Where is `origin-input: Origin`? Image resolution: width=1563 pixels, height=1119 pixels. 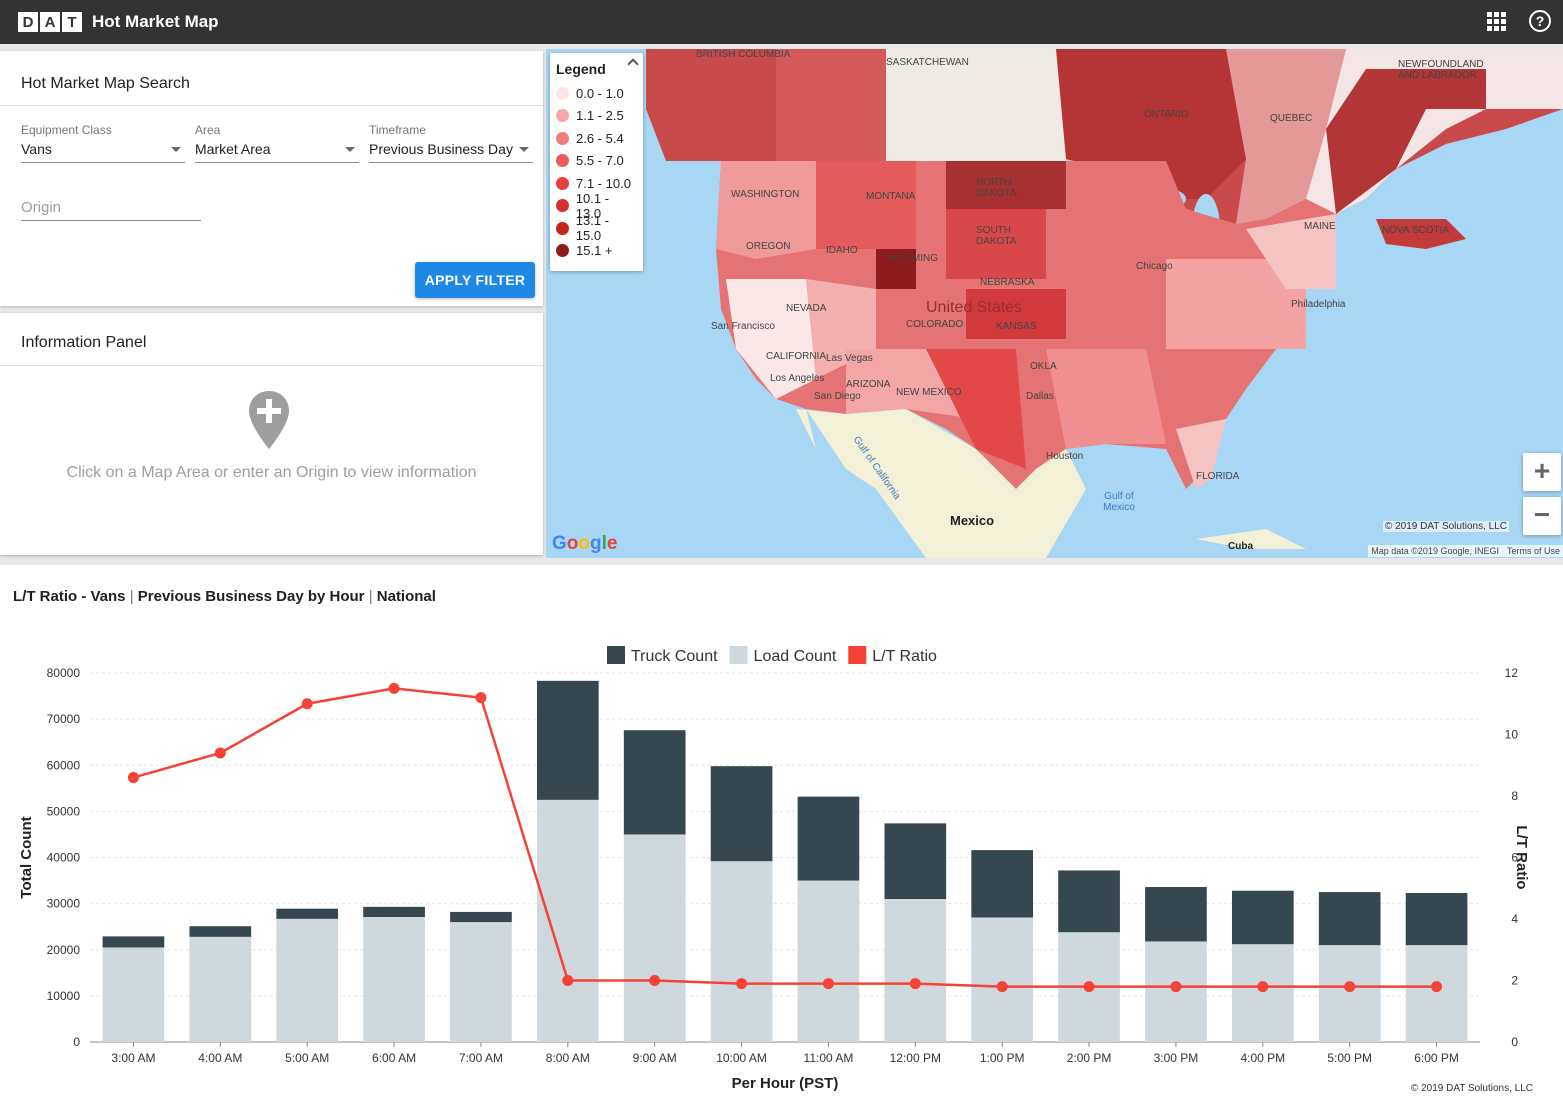
origin-input: Origin is located at coordinates (111, 210).